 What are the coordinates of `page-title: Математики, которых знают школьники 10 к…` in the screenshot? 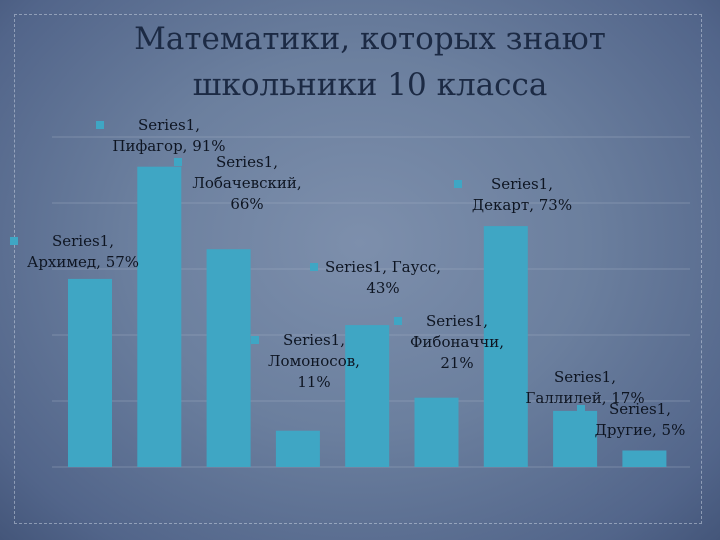 It's located at (370, 62).